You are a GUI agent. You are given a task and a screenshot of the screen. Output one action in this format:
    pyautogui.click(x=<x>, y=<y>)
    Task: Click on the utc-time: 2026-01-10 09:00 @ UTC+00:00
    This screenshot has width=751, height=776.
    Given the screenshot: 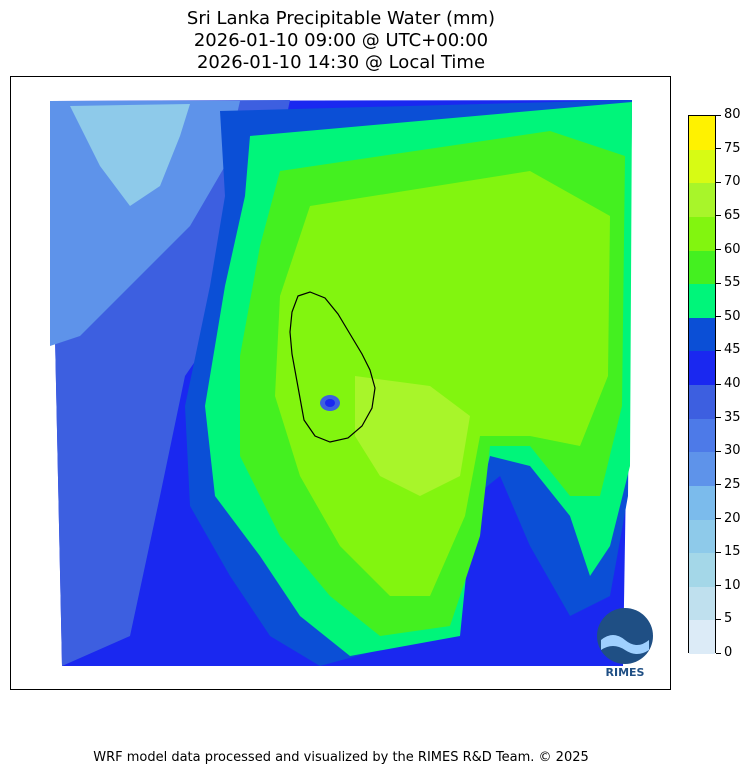 What is the action you would take?
    pyautogui.click(x=341, y=40)
    